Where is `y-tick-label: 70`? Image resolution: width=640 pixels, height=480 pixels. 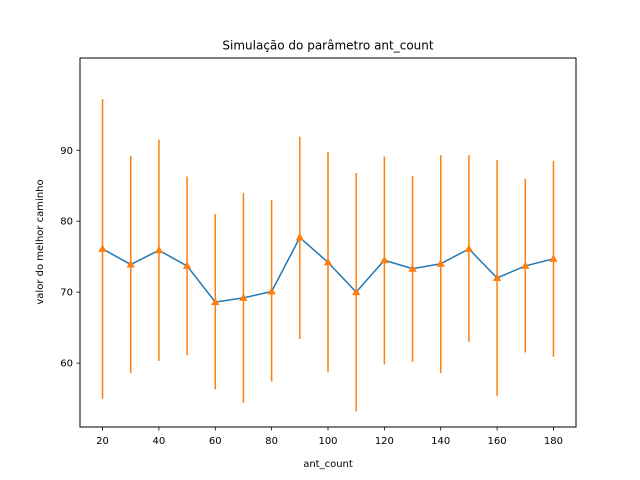
y-tick-label: 70 is located at coordinates (66, 293).